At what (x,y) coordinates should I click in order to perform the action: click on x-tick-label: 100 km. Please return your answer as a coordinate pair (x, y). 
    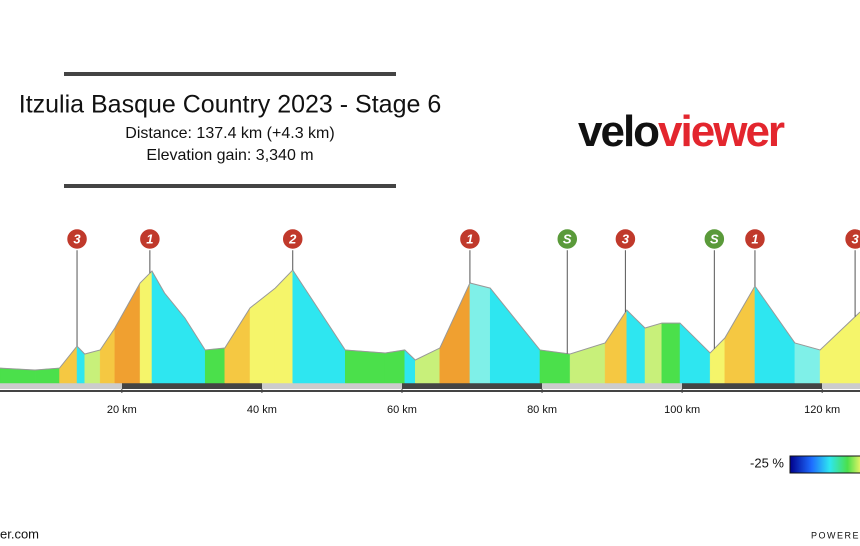
    Looking at the image, I should click on (682, 410).